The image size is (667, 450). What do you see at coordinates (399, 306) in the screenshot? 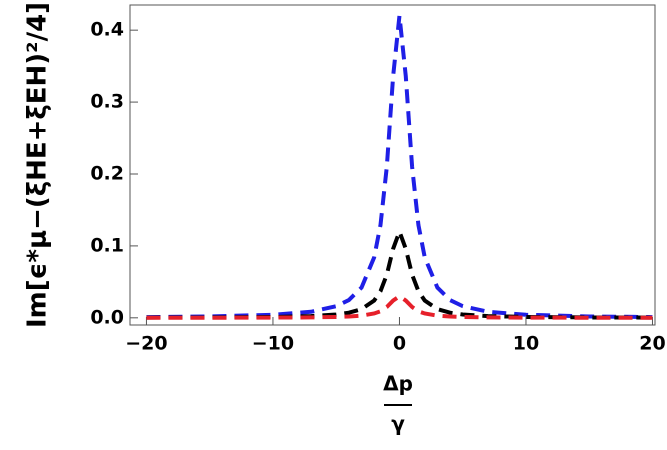
I see `series-line` at bounding box center [399, 306].